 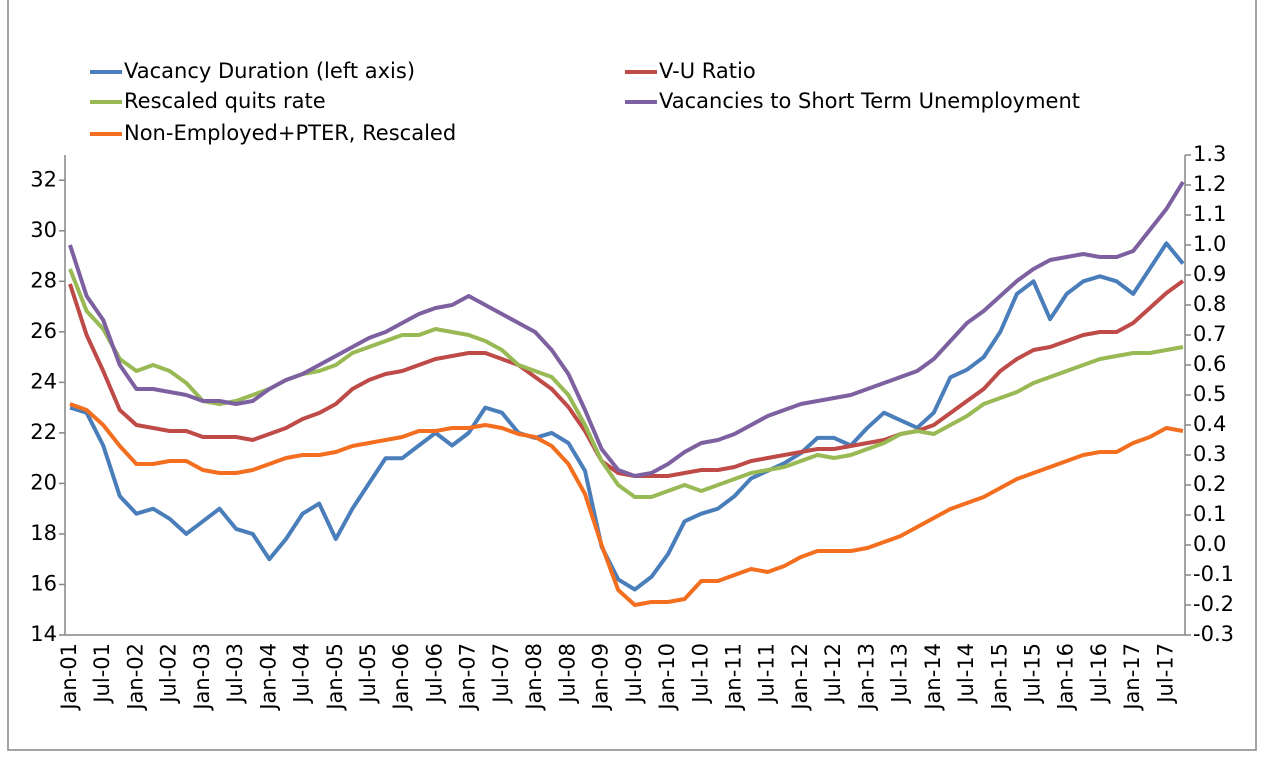 What do you see at coordinates (434, 674) in the screenshot?
I see `x-tick-label: Jul-06` at bounding box center [434, 674].